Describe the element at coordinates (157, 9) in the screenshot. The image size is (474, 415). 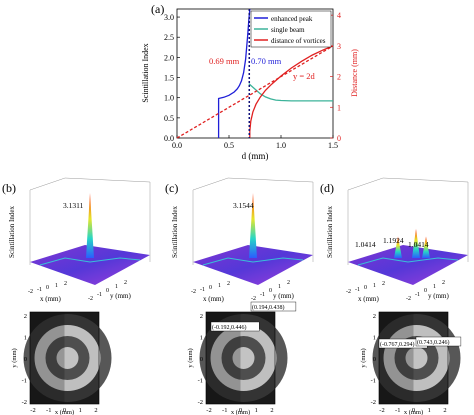
I see `panel-a-label: (a)` at that location.